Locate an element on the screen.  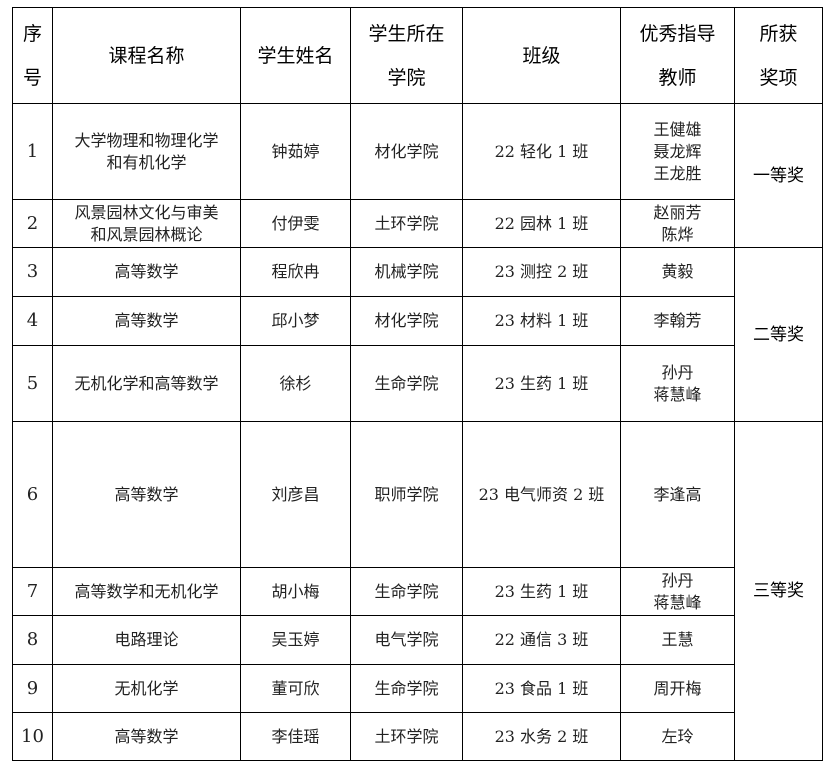
cell-teacher: 李翰芳 is located at coordinates (677, 321).